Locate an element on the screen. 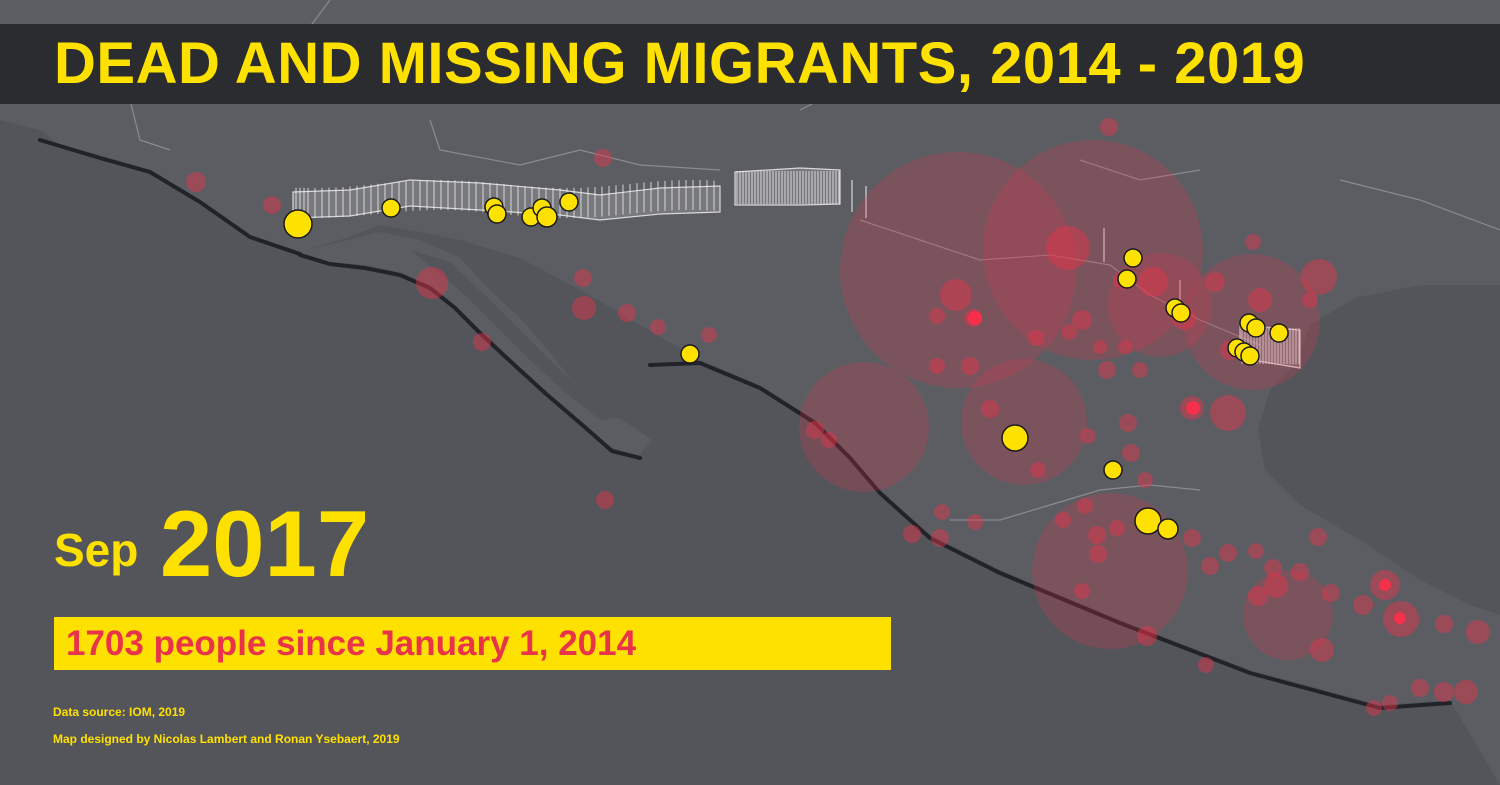 The width and height of the screenshot is (1500, 785). page-title: DEAD AND MISSING MIGRANTS, 2014 - 2019 is located at coordinates (680, 63).